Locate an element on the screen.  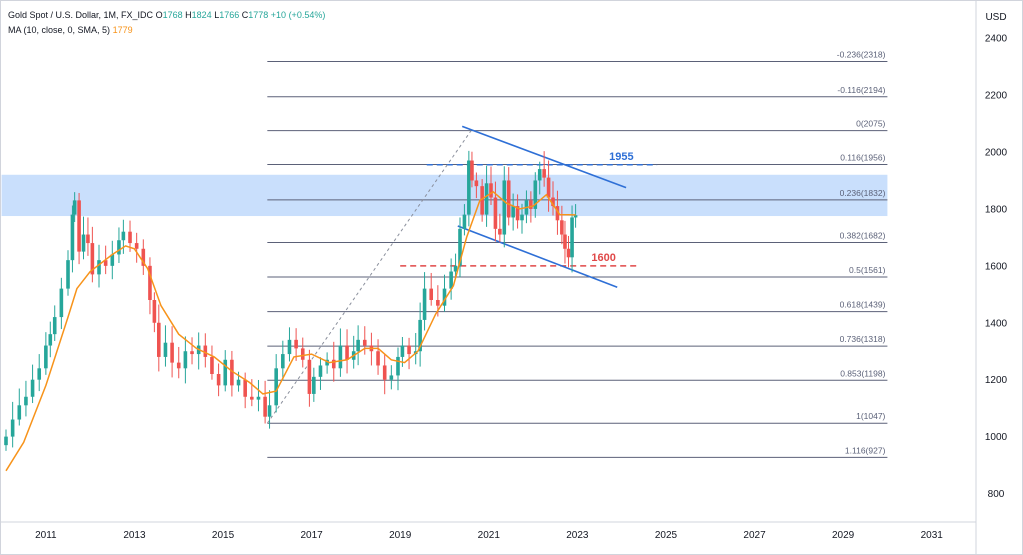
fib-level-label: 1(1047) is located at coordinates (870, 416).